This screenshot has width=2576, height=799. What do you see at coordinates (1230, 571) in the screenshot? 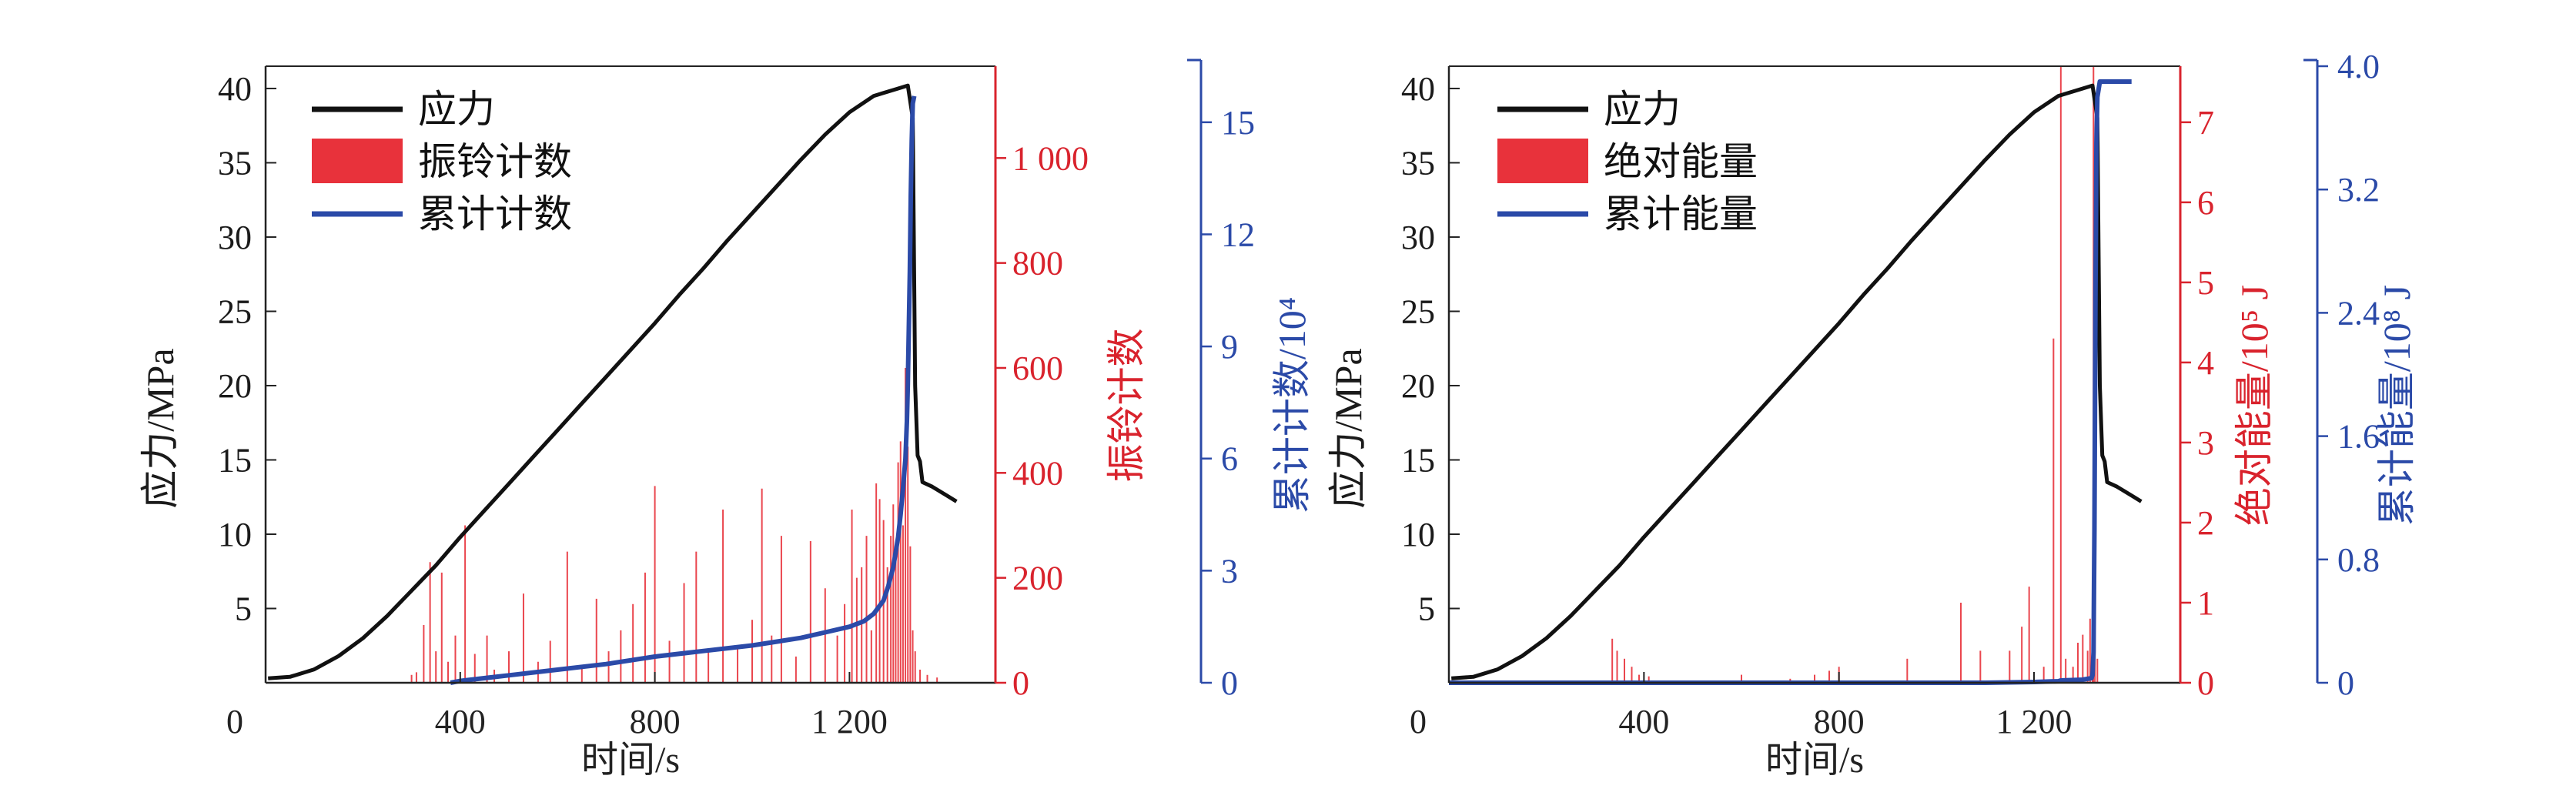
I see `right2-tick-label: 3` at bounding box center [1230, 571].